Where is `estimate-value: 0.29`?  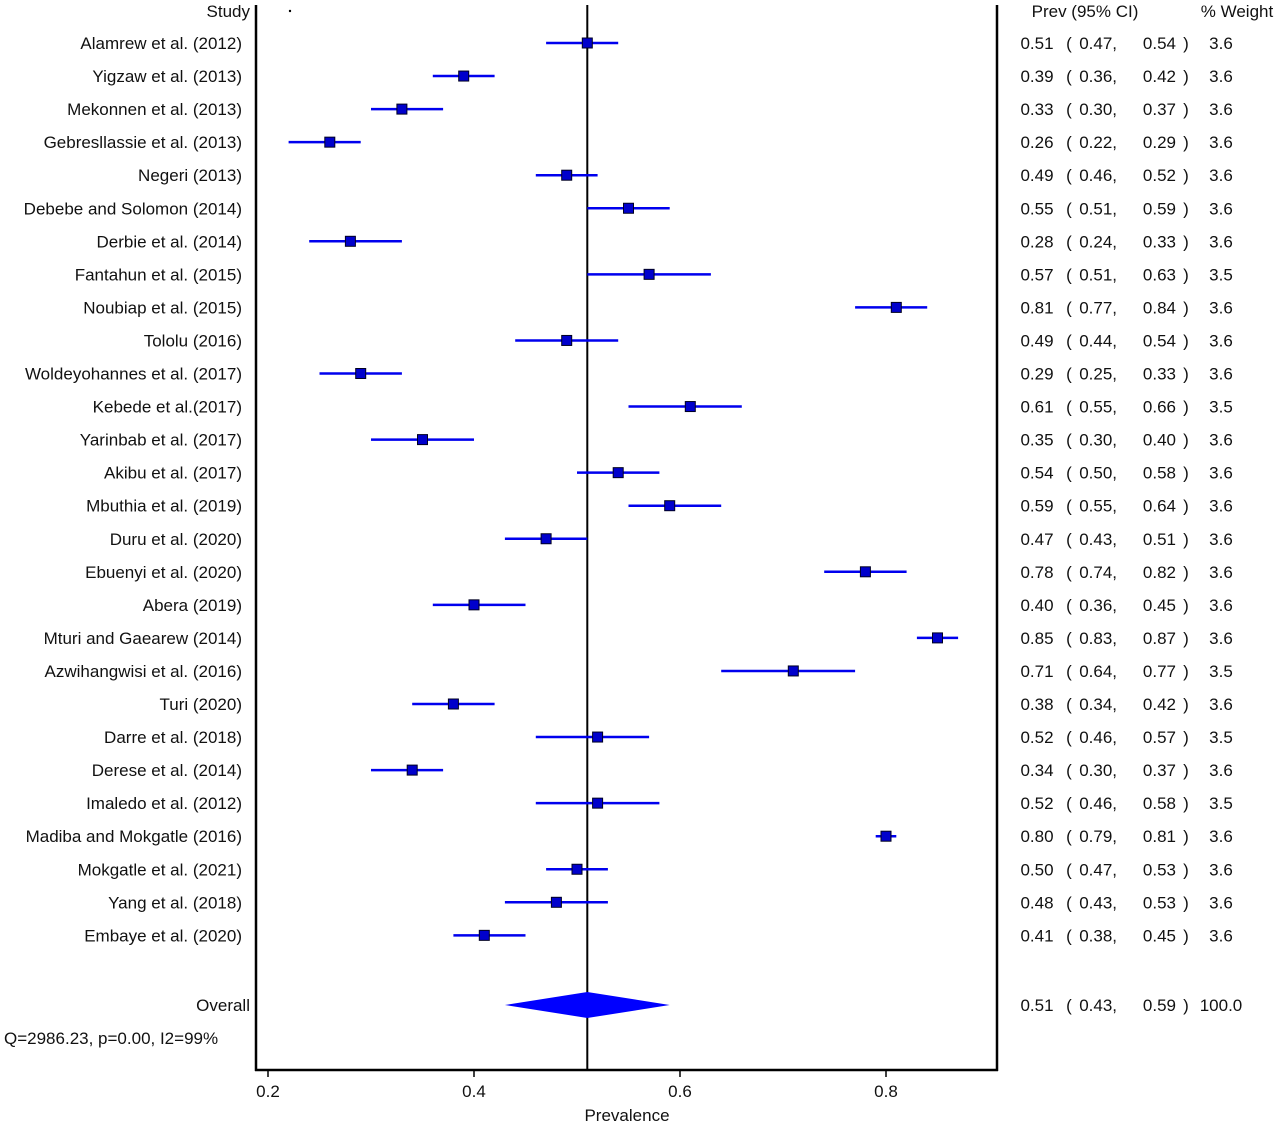 estimate-value: 0.29 is located at coordinates (1036, 374).